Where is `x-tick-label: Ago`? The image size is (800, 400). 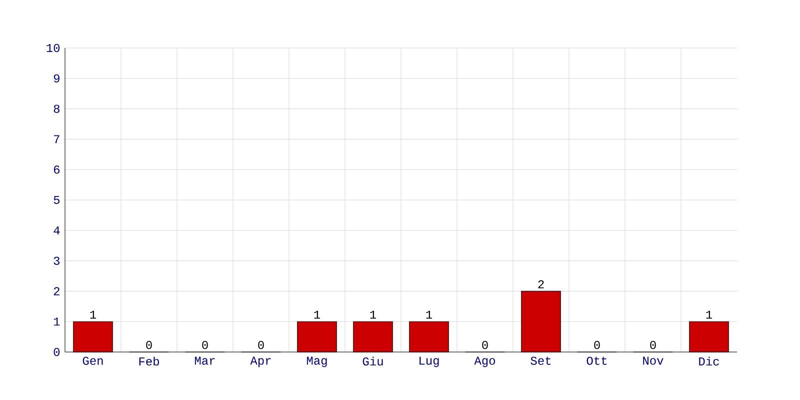 x-tick-label: Ago is located at coordinates (485, 362).